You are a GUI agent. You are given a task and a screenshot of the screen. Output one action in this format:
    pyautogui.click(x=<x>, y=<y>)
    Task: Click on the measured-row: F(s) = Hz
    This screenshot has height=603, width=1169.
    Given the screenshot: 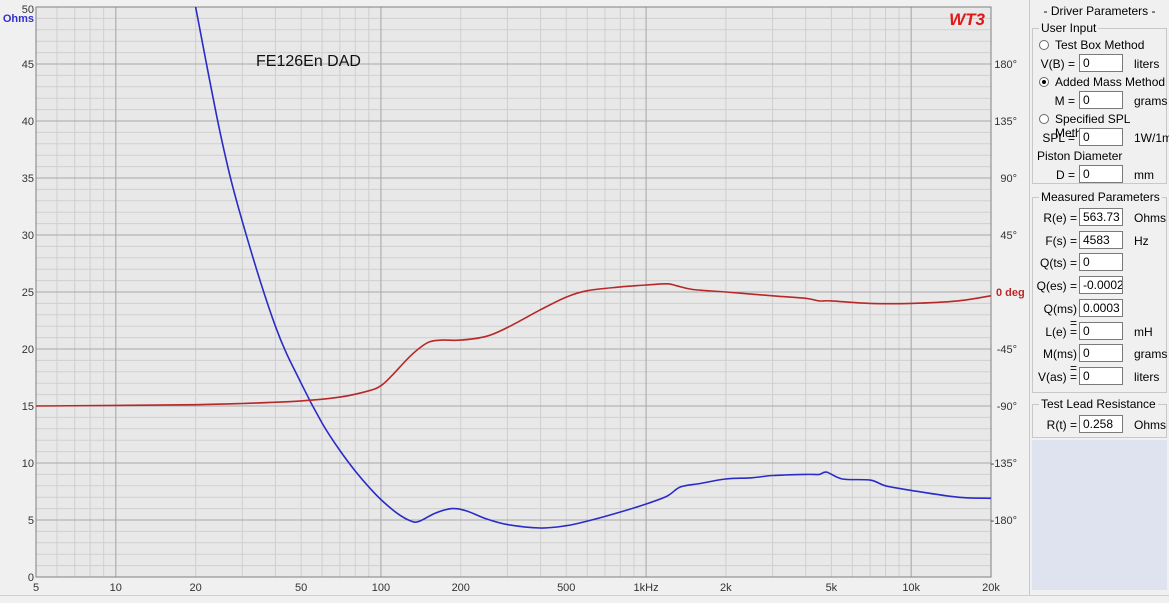 What is the action you would take?
    pyautogui.click(x=1100, y=241)
    